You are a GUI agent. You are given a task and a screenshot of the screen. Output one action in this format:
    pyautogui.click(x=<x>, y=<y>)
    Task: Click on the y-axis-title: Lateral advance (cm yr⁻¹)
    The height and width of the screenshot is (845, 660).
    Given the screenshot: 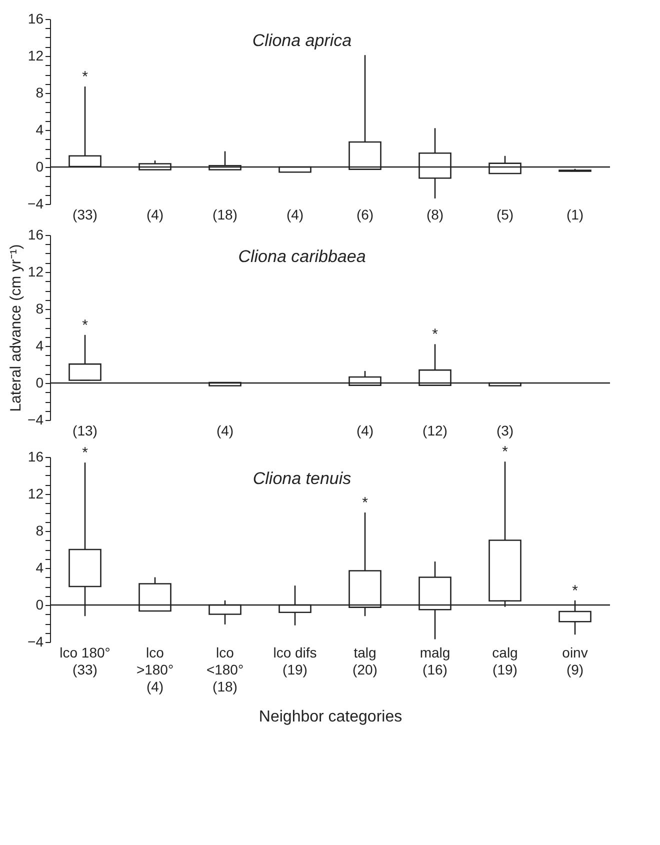 What is the action you would take?
    pyautogui.click(x=16, y=328)
    